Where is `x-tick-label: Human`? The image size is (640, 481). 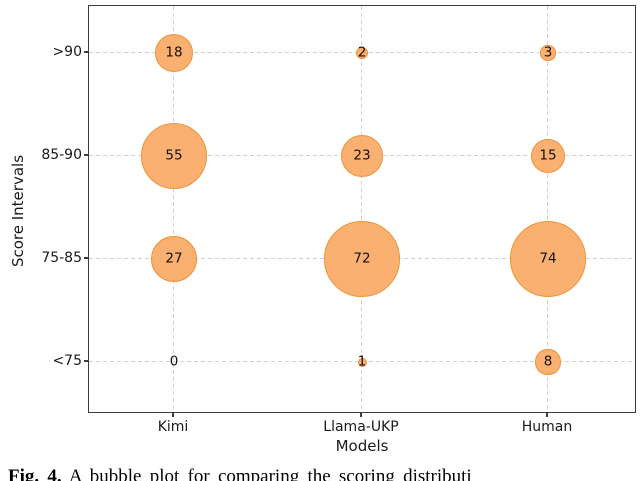
x-tick-label: Human is located at coordinates (547, 427).